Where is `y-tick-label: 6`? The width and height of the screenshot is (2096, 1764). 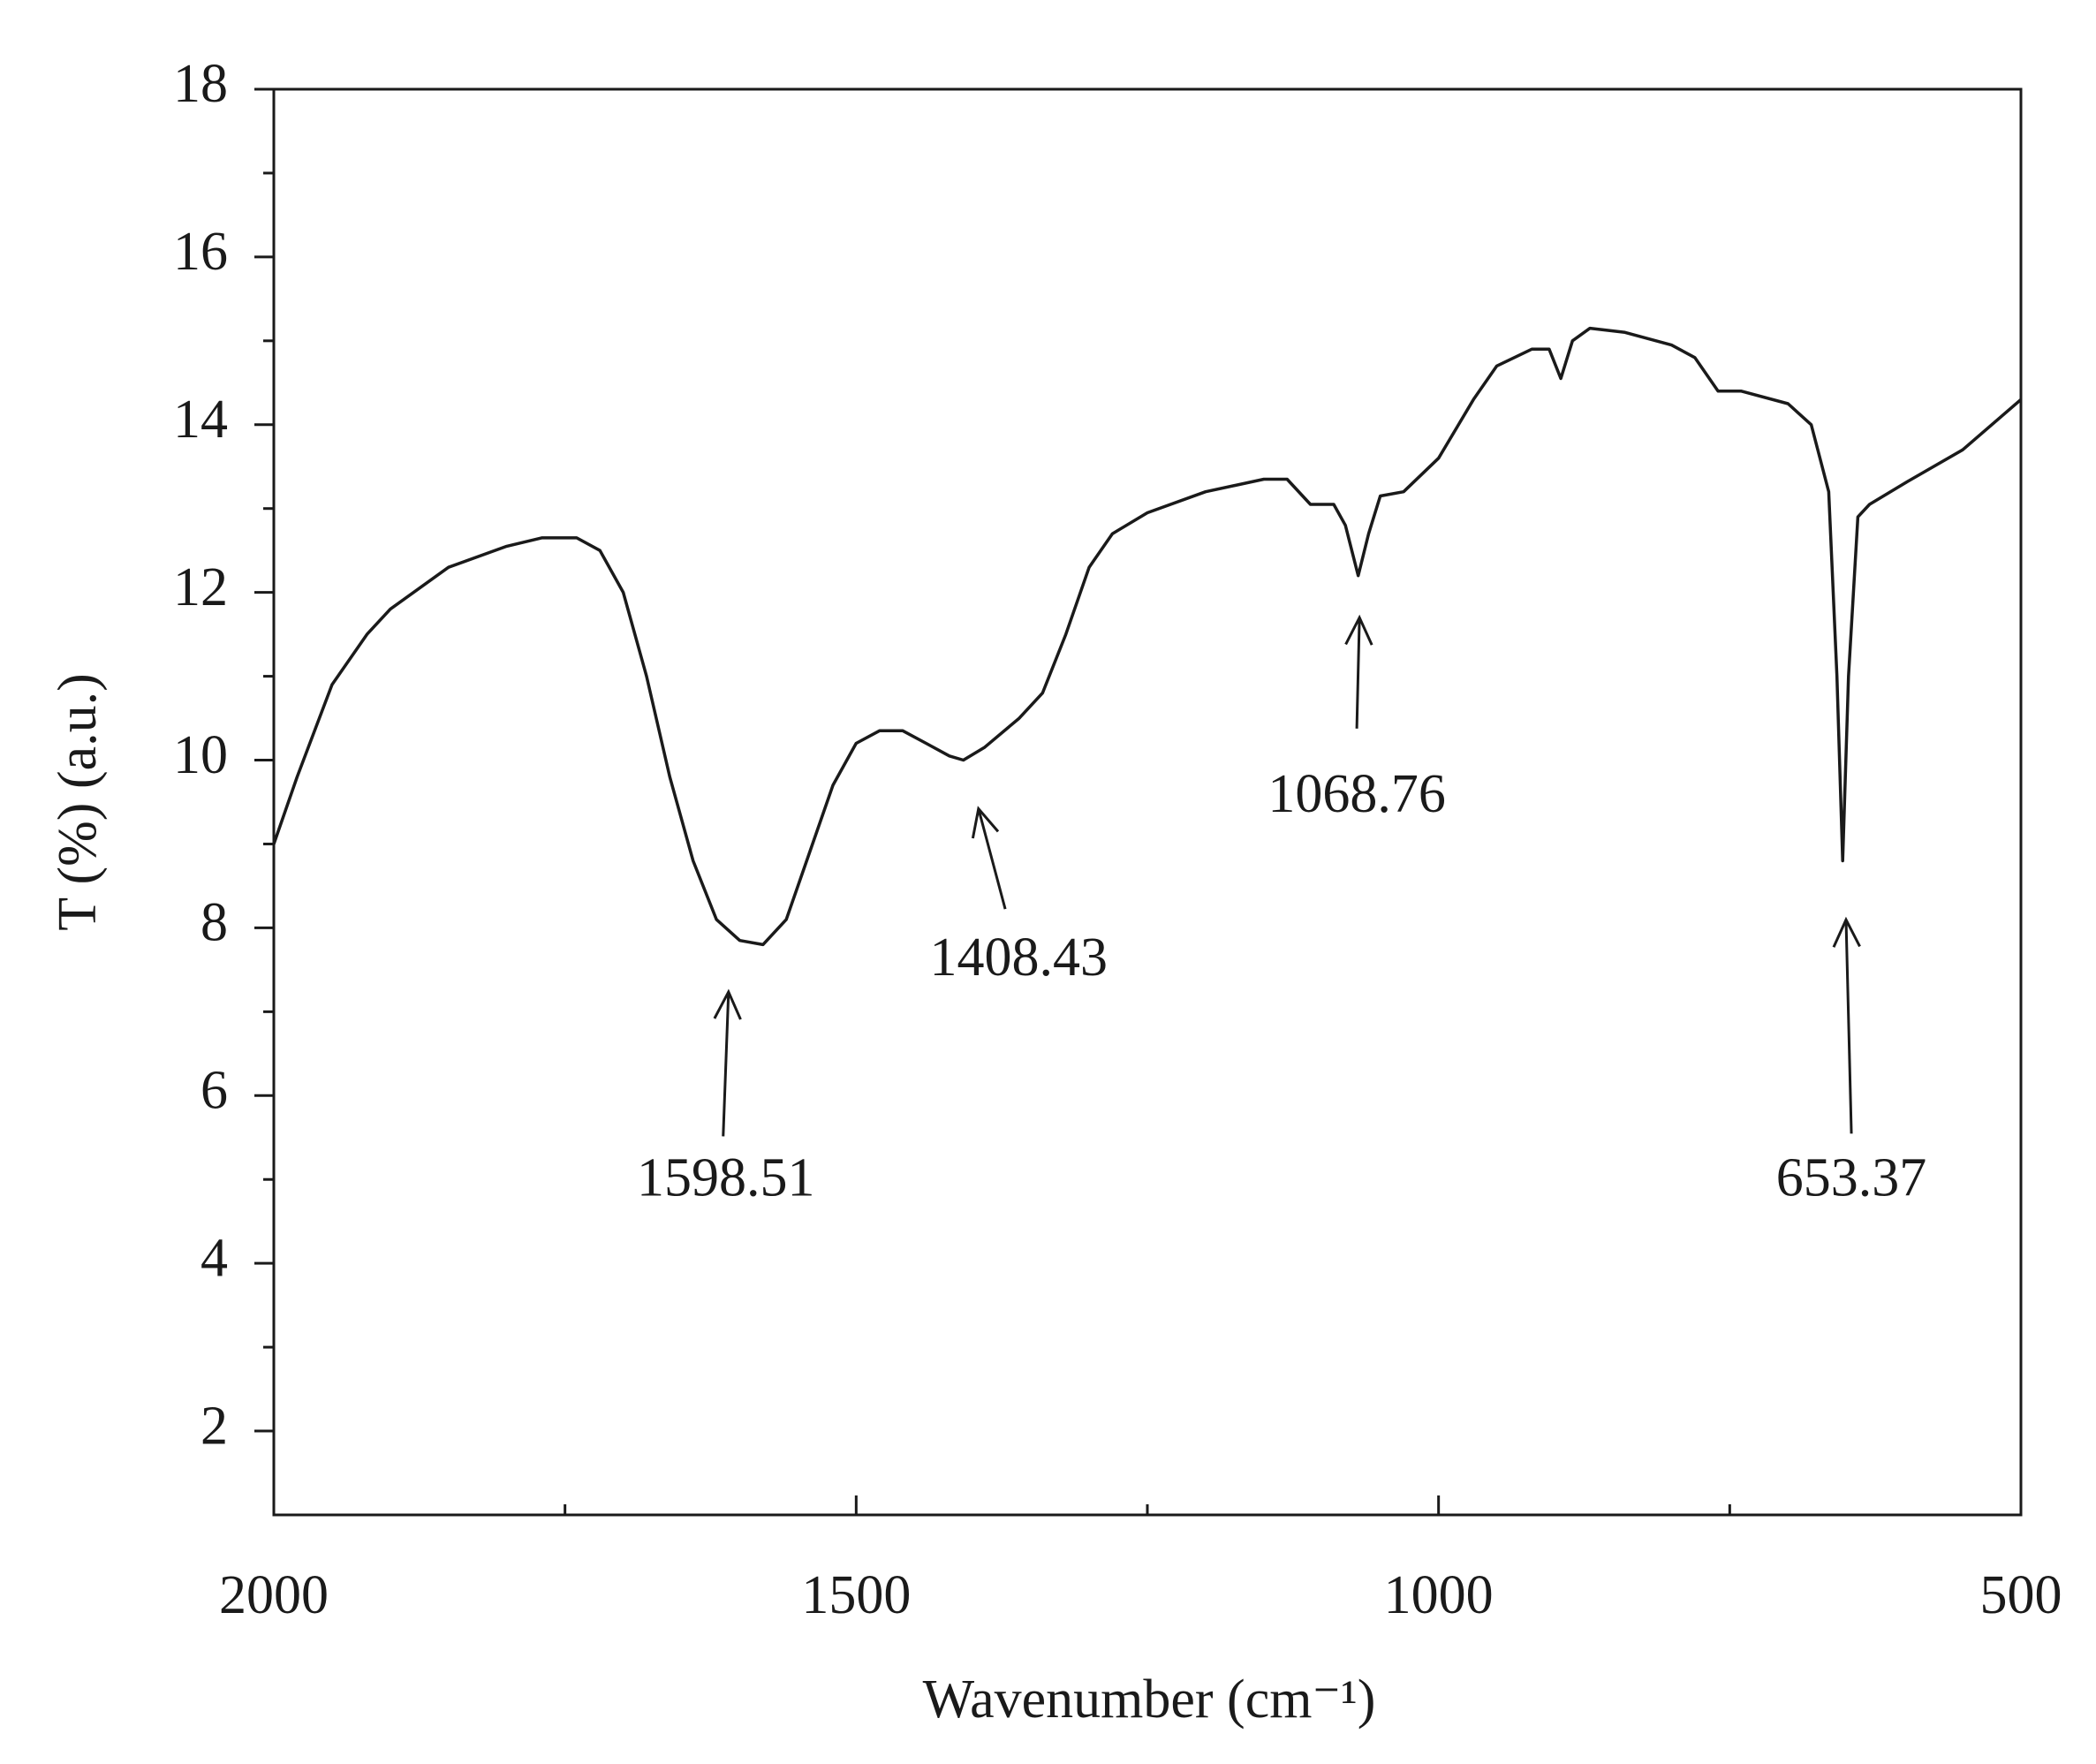 y-tick-label: 6 is located at coordinates (214, 1091).